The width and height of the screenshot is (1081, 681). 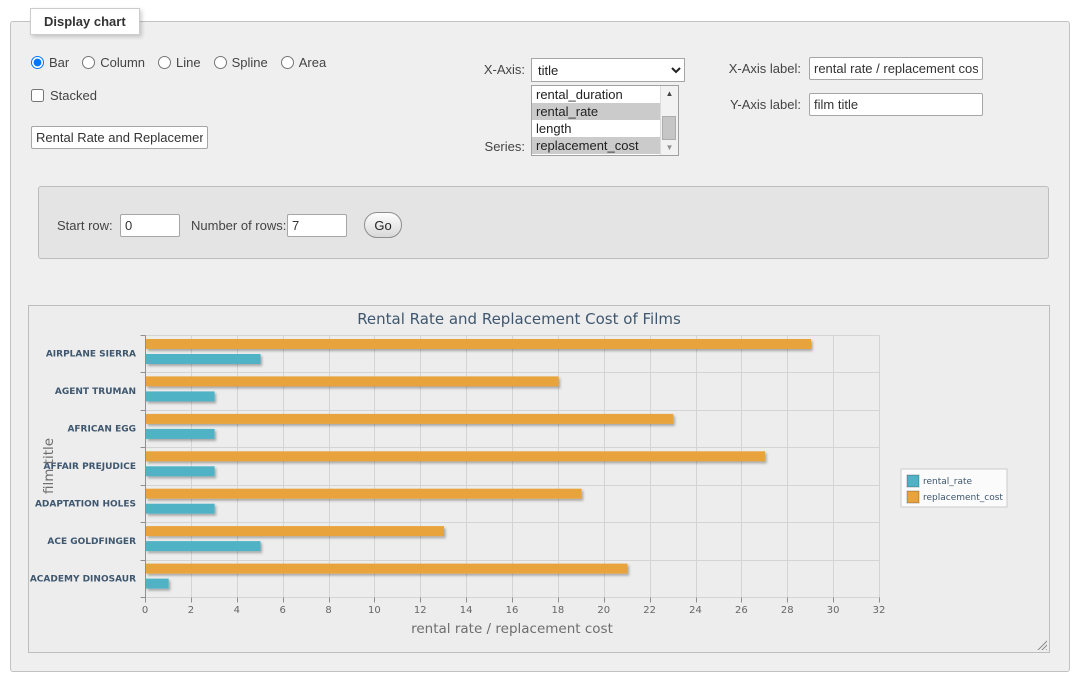 What do you see at coordinates (312, 62) in the screenshot?
I see `chart-type-radio-label: Area` at bounding box center [312, 62].